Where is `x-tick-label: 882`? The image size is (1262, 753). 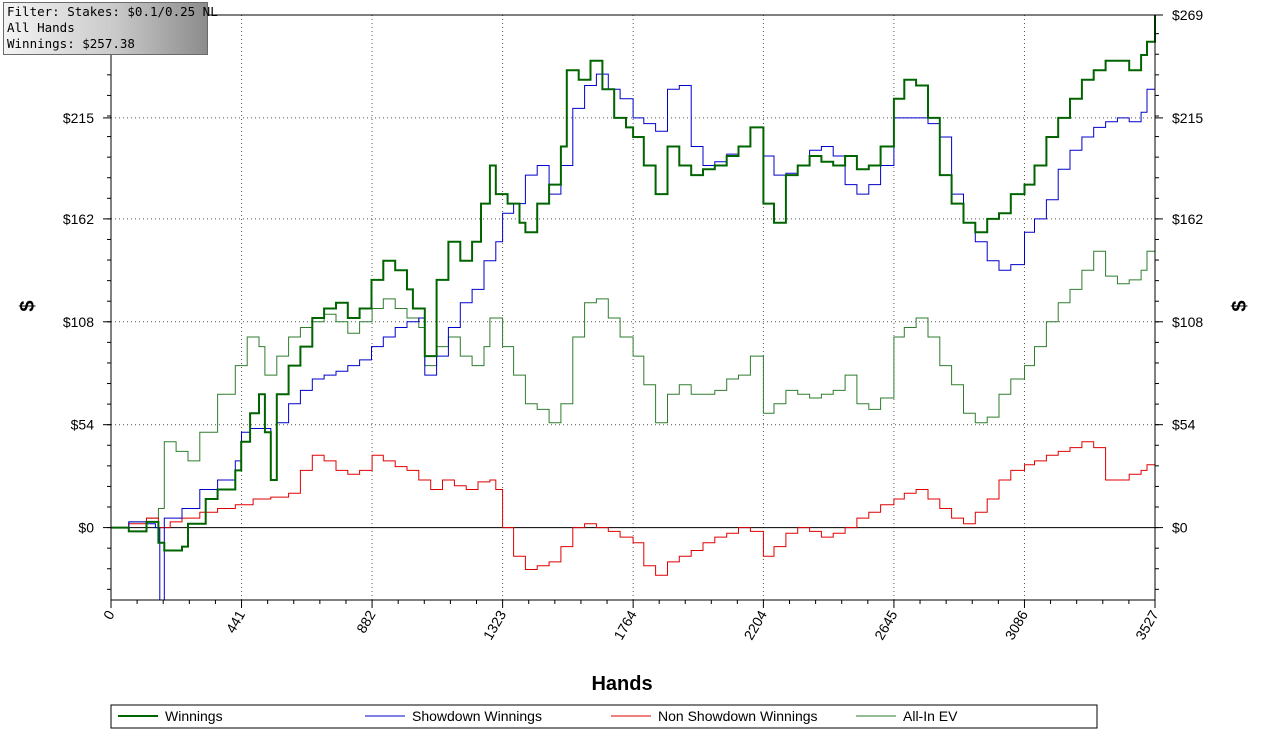
x-tick-label: 882 is located at coordinates (366, 621).